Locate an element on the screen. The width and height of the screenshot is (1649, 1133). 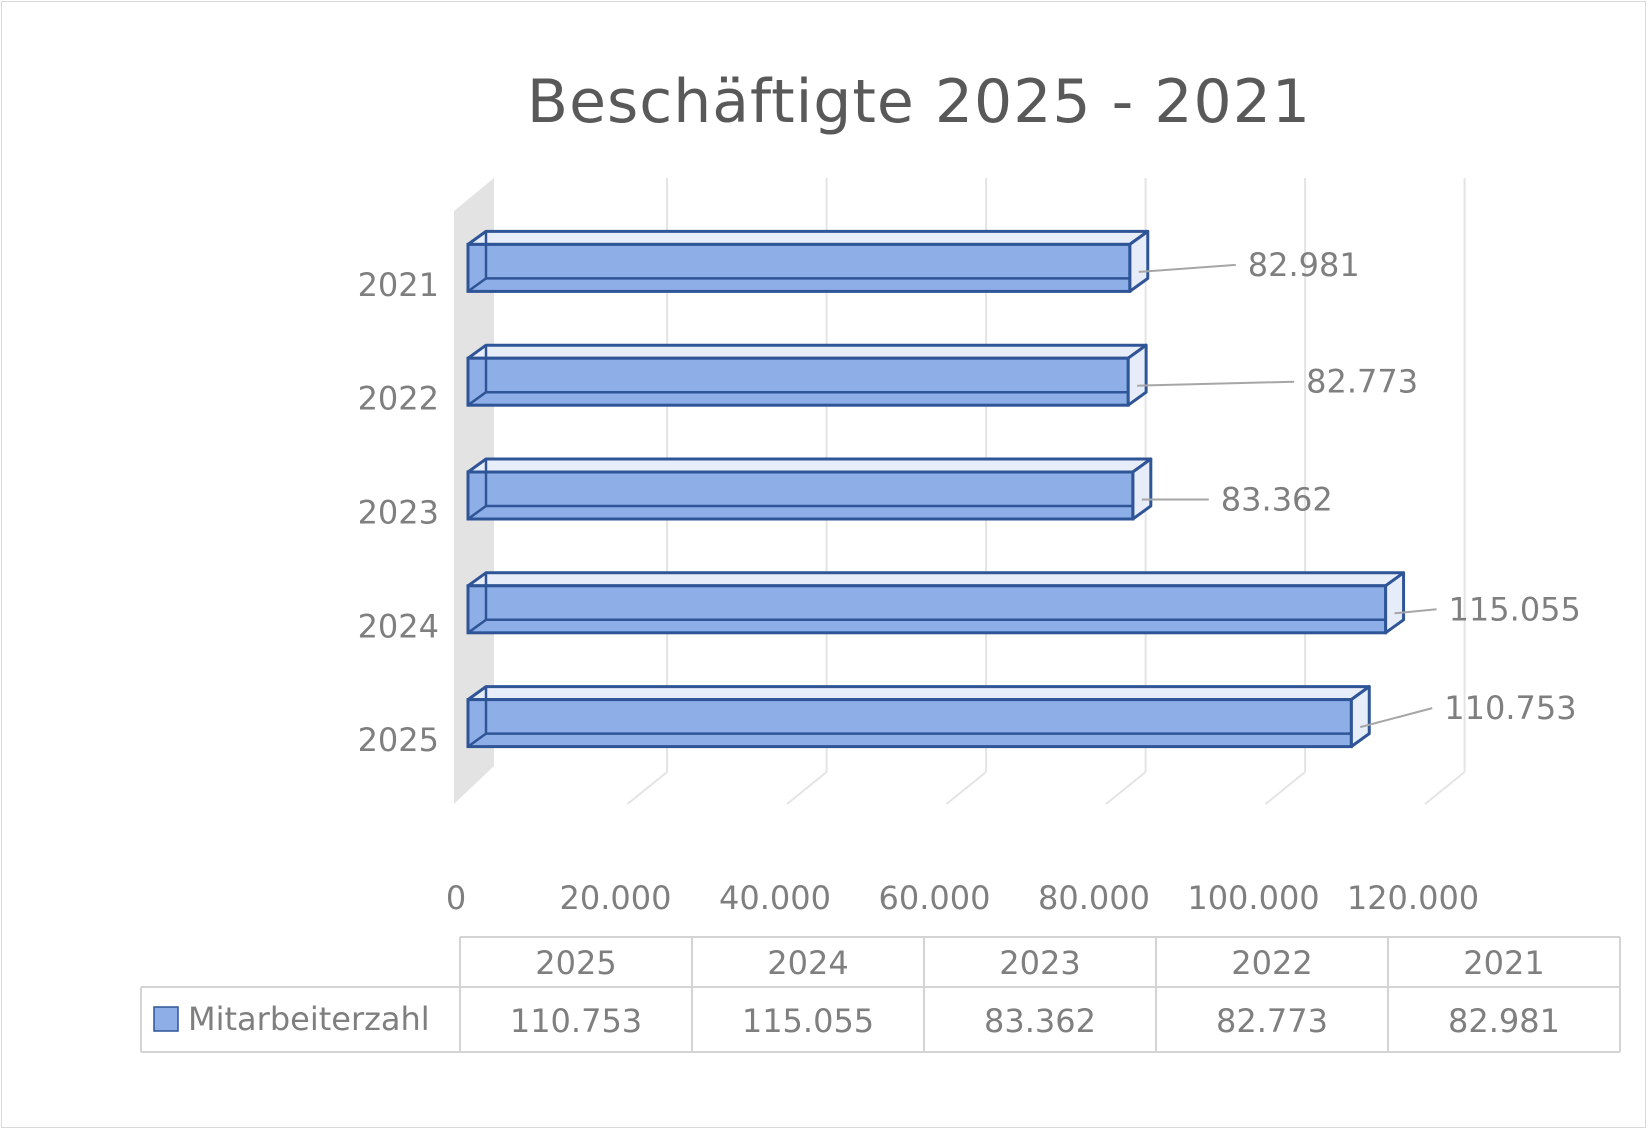
table-value-cell: 115.055 is located at coordinates (808, 1021).